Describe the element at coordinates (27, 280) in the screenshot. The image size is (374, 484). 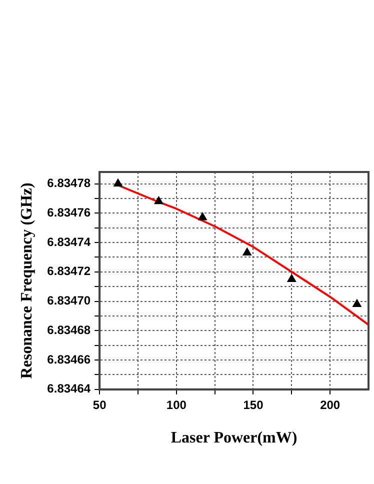
I see `y-axis-title: Resonance Frequency (GHz)` at that location.